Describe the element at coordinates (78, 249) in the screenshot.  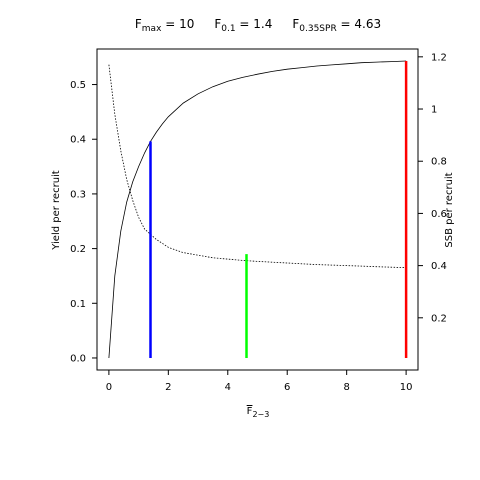
I see `y-tick-label: 0.2` at that location.